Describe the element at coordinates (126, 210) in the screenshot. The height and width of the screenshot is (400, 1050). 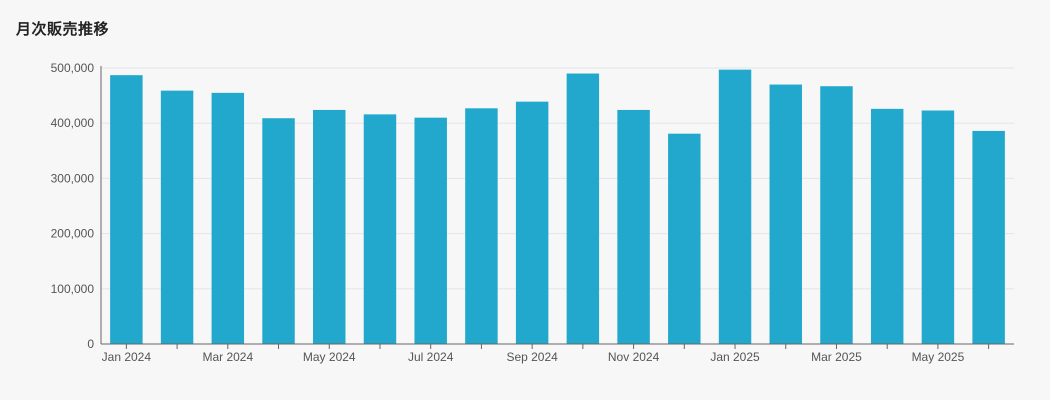
I see `bar-jan-2024` at that location.